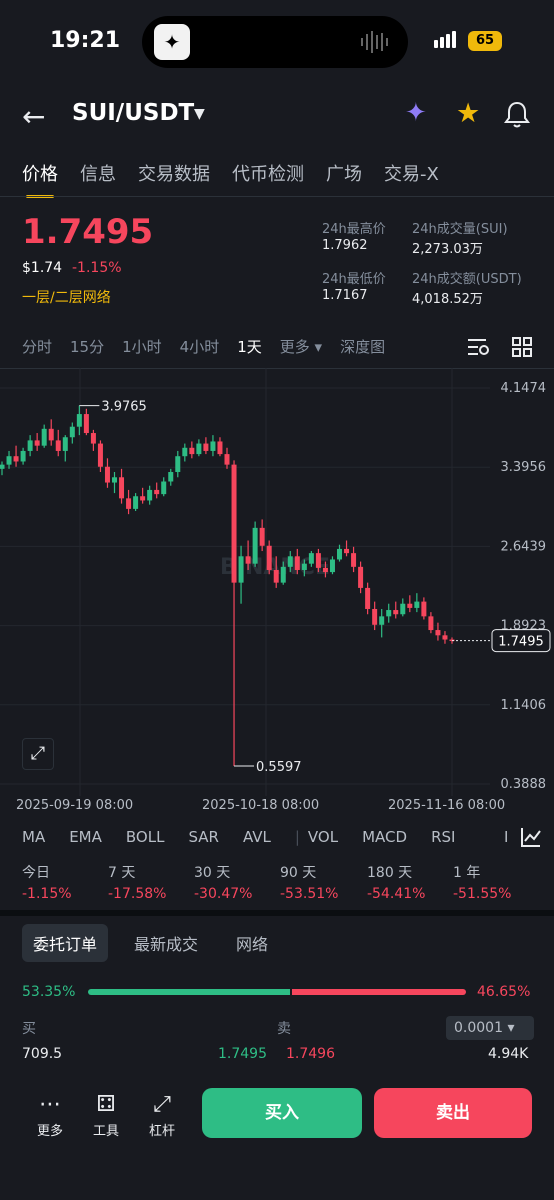 Image resolution: width=554 pixels, height=1200 pixels. Describe the element at coordinates (482, 883) in the screenshot. I see `perf-1y: 1 年 -51.55%` at that location.